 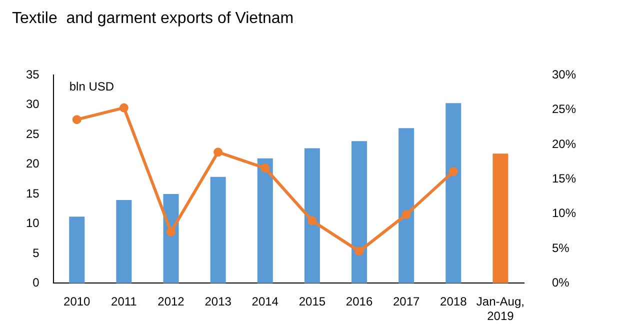 What do you see at coordinates (91, 87) in the screenshot?
I see `y-axis-title: bln USD` at bounding box center [91, 87].